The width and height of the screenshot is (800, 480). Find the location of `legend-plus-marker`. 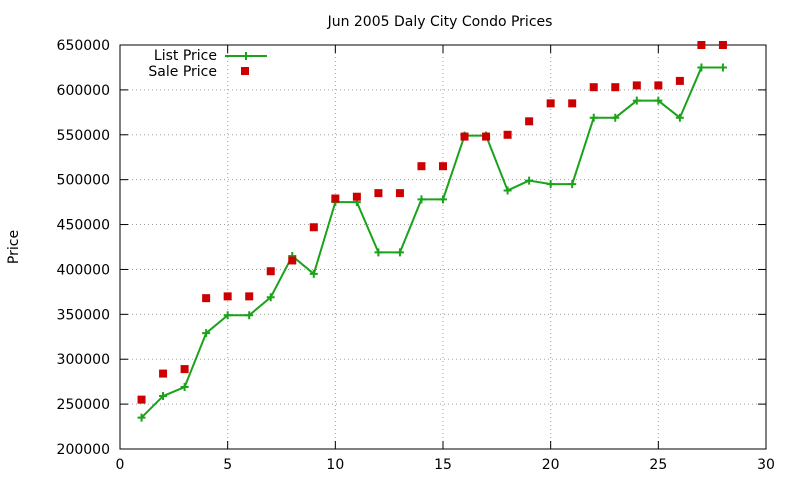

legend-plus-marker is located at coordinates (246, 56).